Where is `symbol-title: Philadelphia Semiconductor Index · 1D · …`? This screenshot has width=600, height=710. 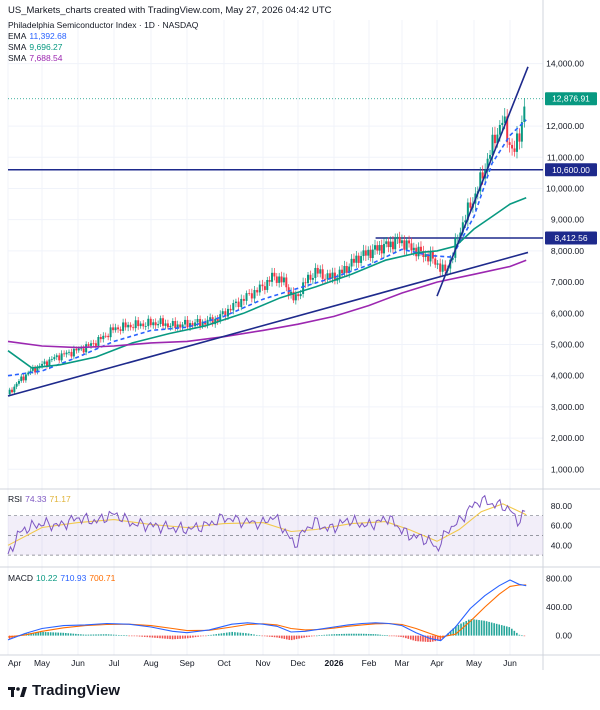 symbol-title: Philadelphia Semiconductor Index · 1D · … is located at coordinates (103, 25).